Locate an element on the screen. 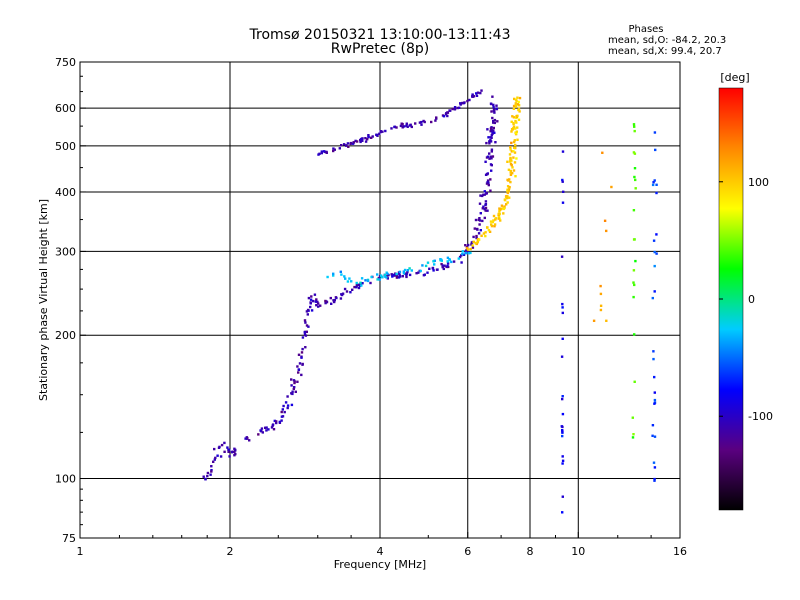 The width and height of the screenshot is (800, 600). y-tick-label: 500 is located at coordinates (65, 146).